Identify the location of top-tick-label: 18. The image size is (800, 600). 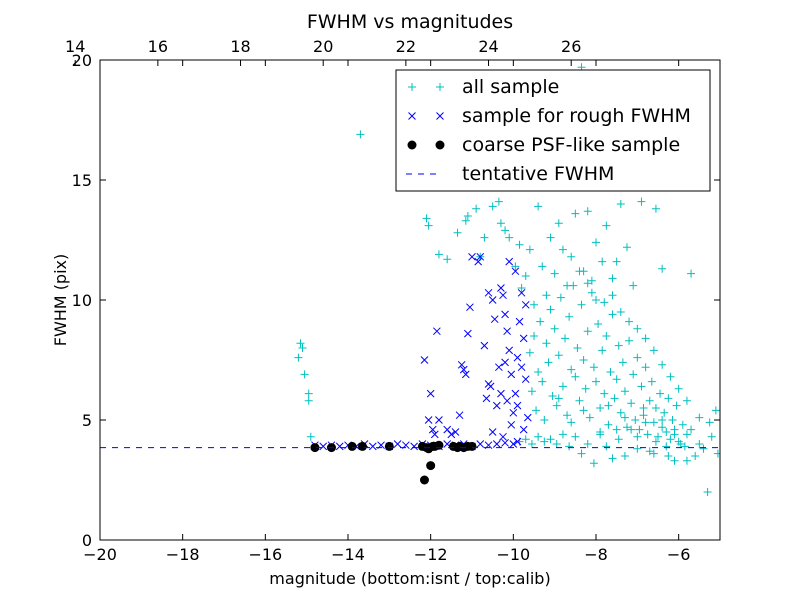
(240, 46).